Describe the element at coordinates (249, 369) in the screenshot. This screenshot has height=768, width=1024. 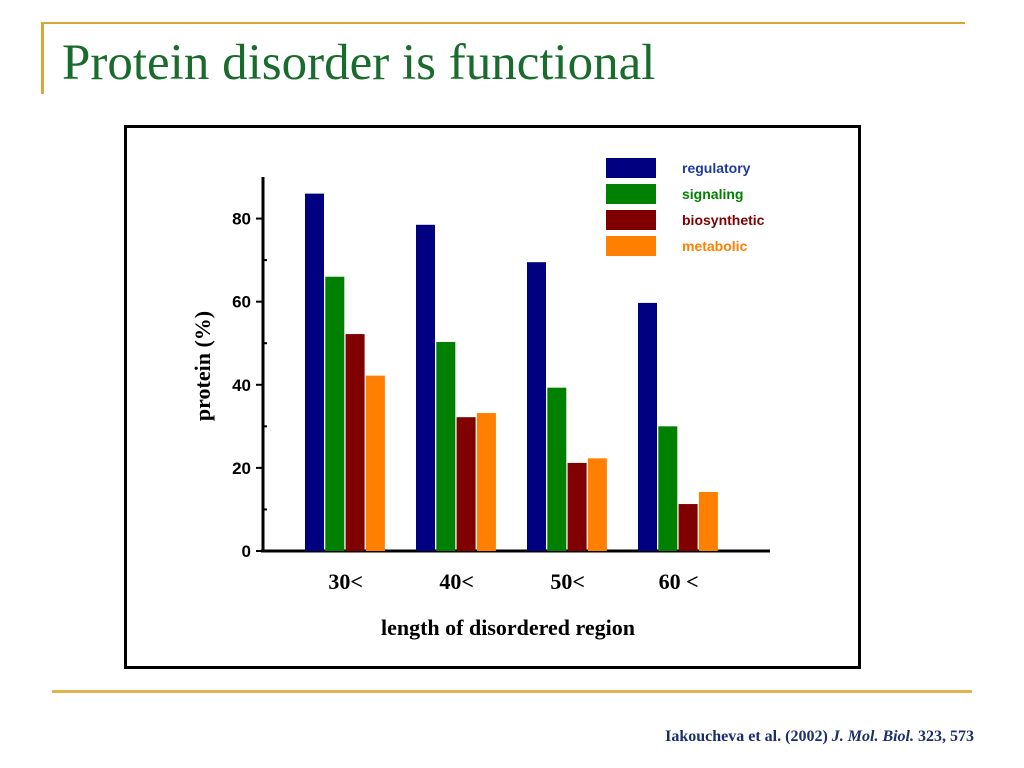
I see `y-axis: 0 20 40 60 80` at that location.